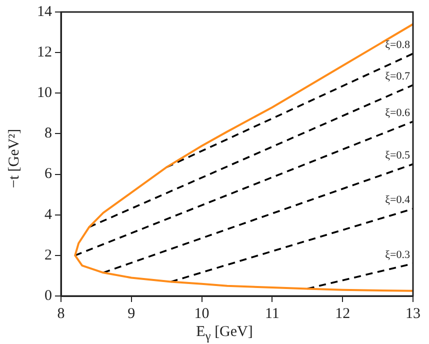  I want to click on y-tick-label: 14, so click(44, 12).